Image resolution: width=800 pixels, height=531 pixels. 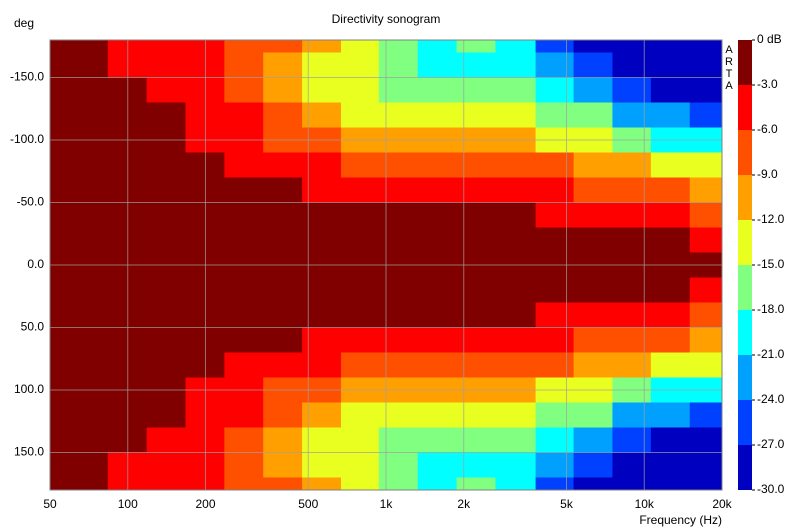 What do you see at coordinates (645, 504) in the screenshot?
I see `x-tick-label: 10k` at bounding box center [645, 504].